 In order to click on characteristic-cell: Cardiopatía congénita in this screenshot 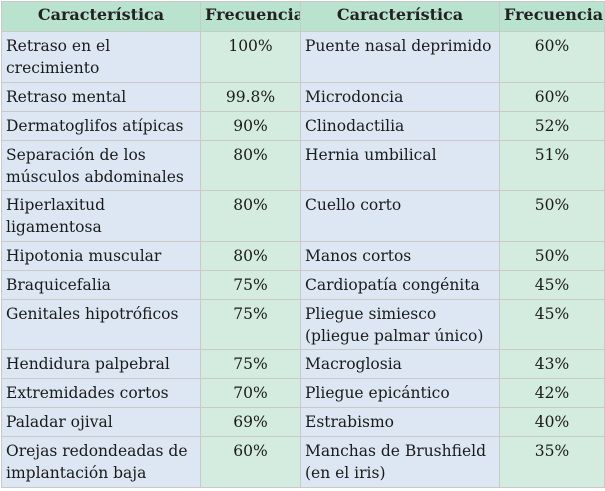, I will do `click(400, 285)`.